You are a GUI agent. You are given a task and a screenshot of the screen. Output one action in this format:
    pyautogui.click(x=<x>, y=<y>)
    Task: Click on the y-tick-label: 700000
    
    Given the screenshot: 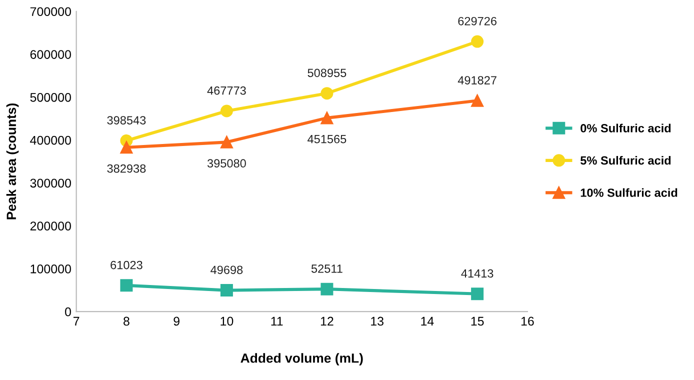 What is the action you would take?
    pyautogui.click(x=50, y=11)
    